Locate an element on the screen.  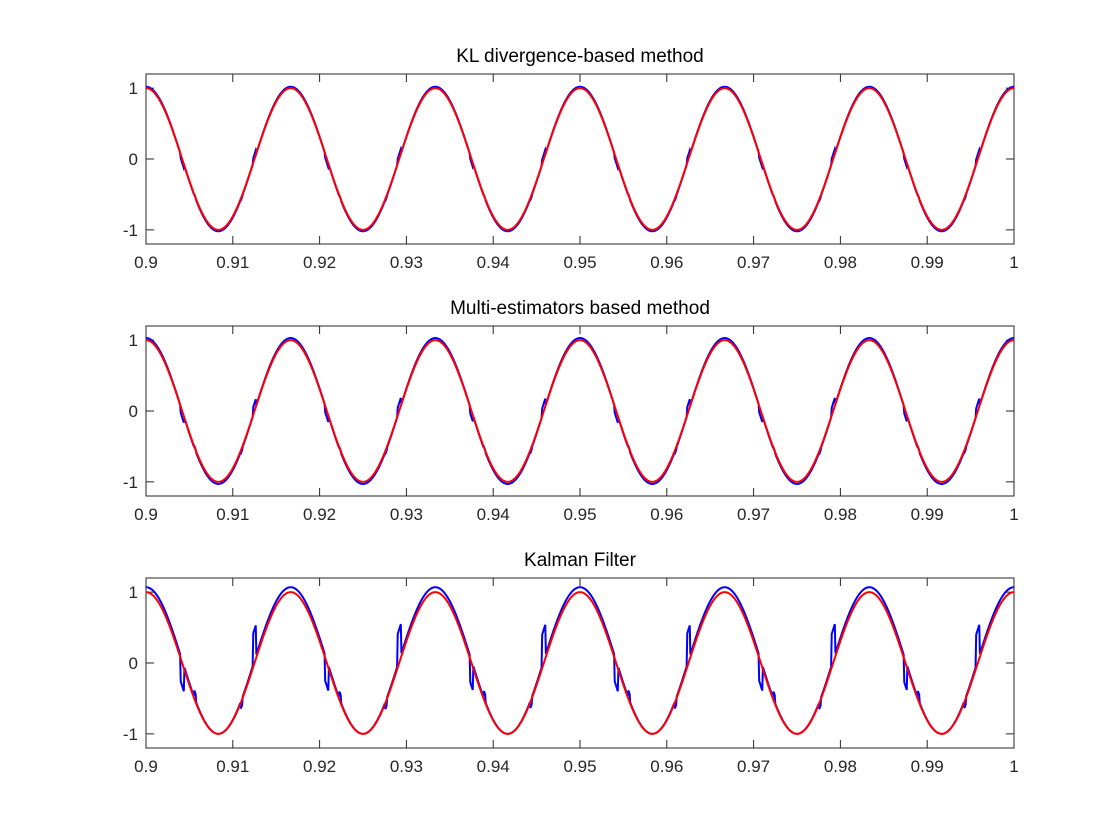
subplot-title: Multi-estimators based method is located at coordinates (580, 308).